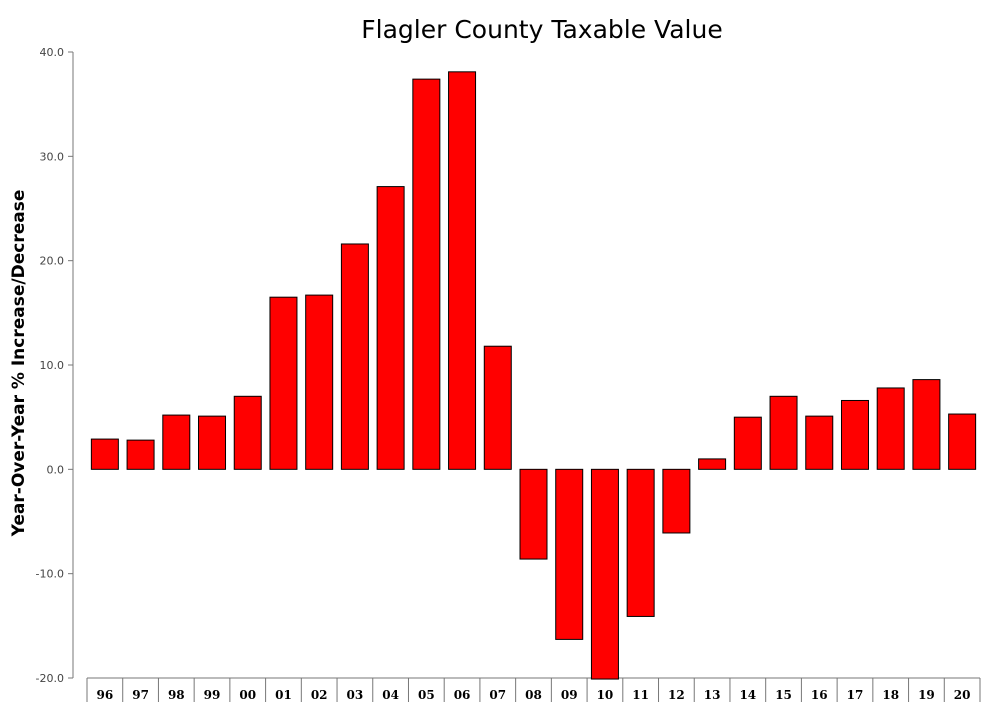 This screenshot has width=1000, height=710. I want to click on y-tick-label: -20.0, so click(50, 678).